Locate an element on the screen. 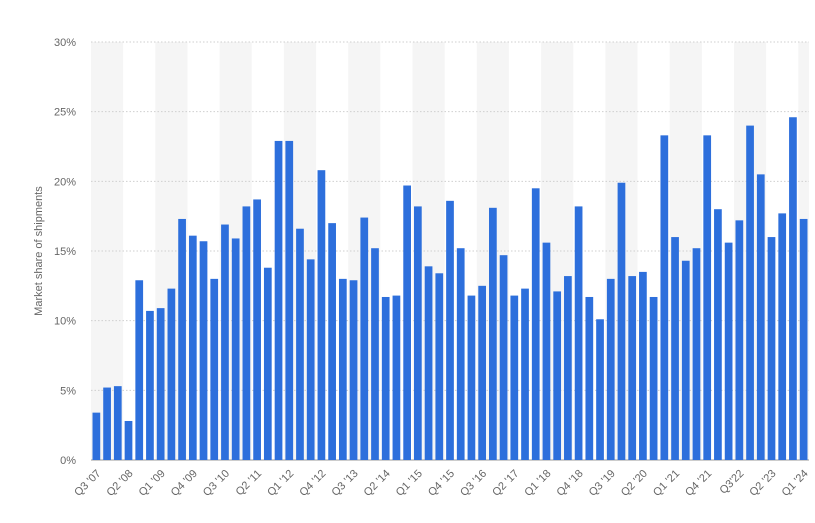 The image size is (815, 523). x-tick-label: Q4 '12 is located at coordinates (312, 483).